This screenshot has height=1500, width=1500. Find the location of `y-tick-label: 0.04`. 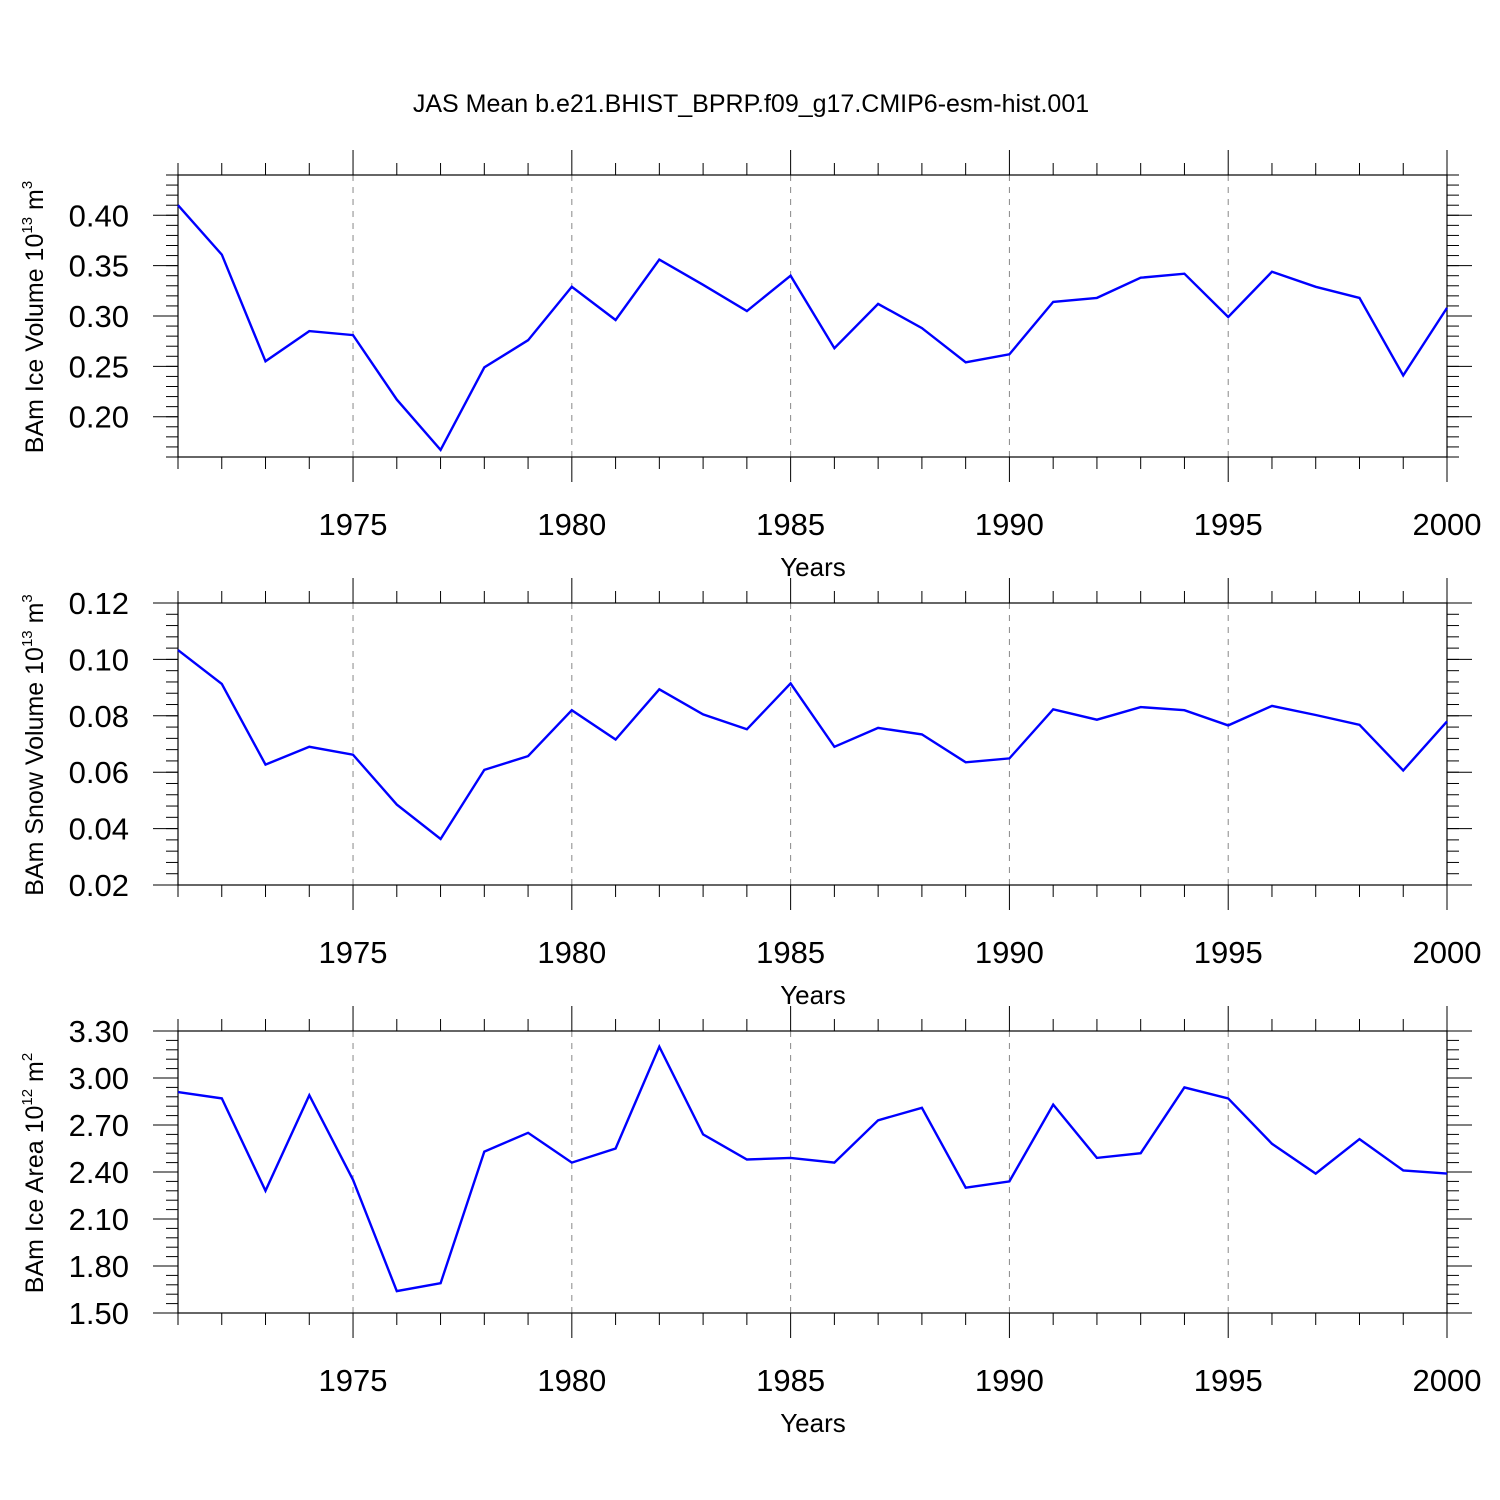

y-tick-label: 0.04 is located at coordinates (99, 829).